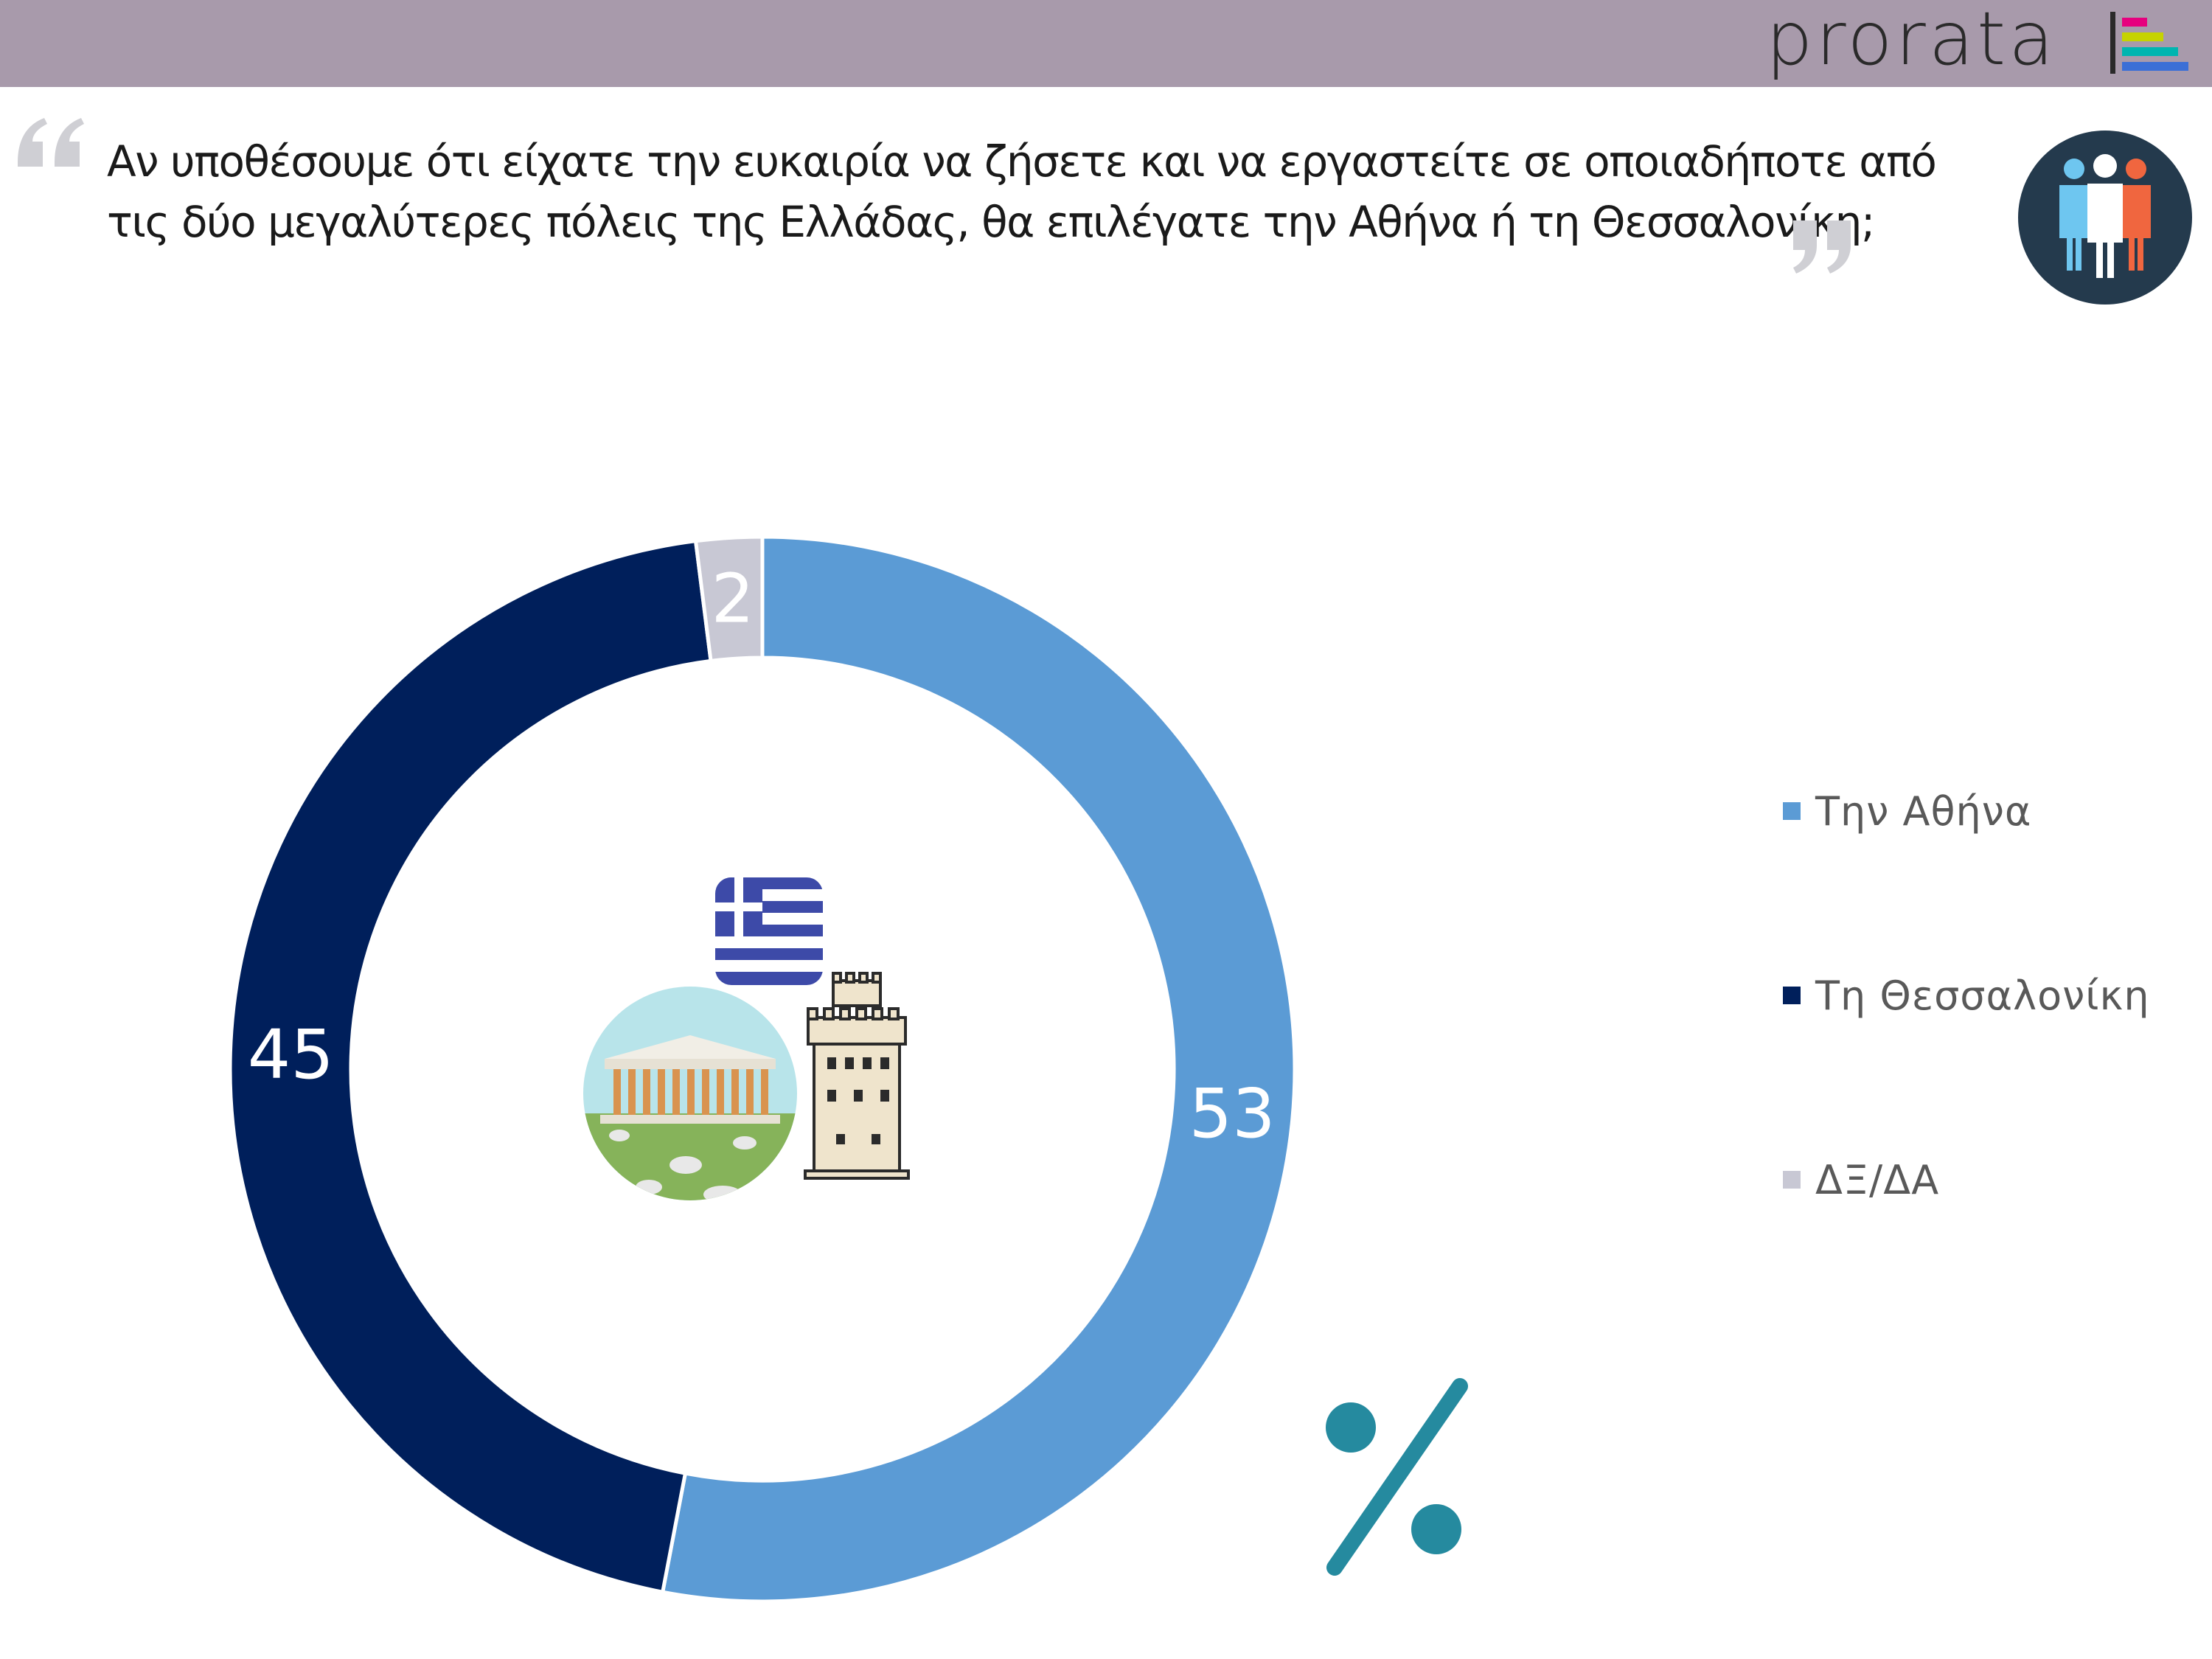 This screenshot has width=2212, height=1659. What do you see at coordinates (1877, 1179) in the screenshot?
I see `legend-label: ΔΞ/ΔΑ` at bounding box center [1877, 1179].